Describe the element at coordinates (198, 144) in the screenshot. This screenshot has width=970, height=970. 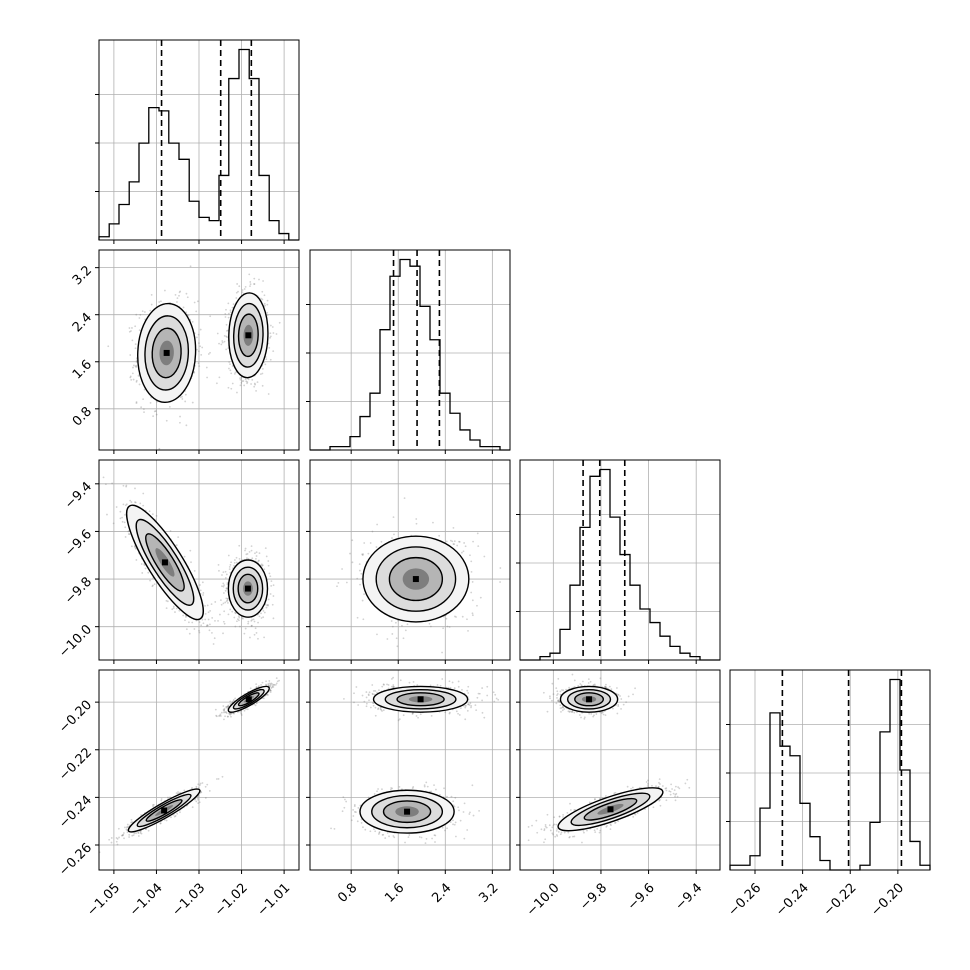
I see `histogram-step-line` at that location.